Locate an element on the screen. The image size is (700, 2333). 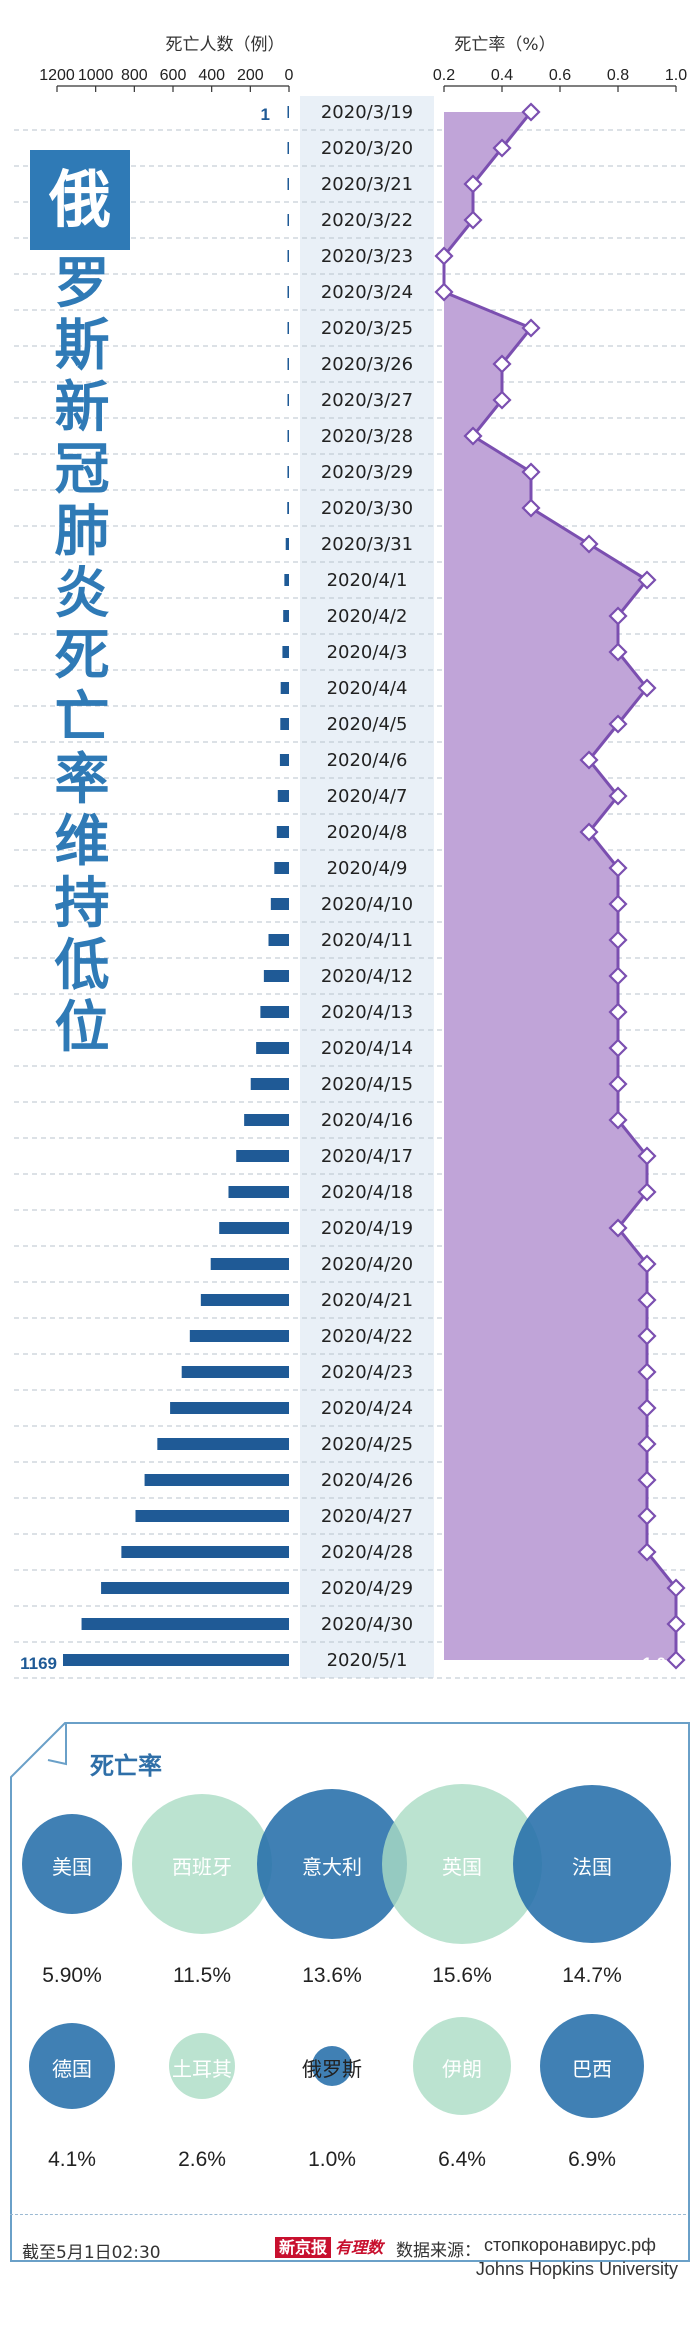
footer-date: 截至5月1日02:30 is located at coordinates (91, 2253).